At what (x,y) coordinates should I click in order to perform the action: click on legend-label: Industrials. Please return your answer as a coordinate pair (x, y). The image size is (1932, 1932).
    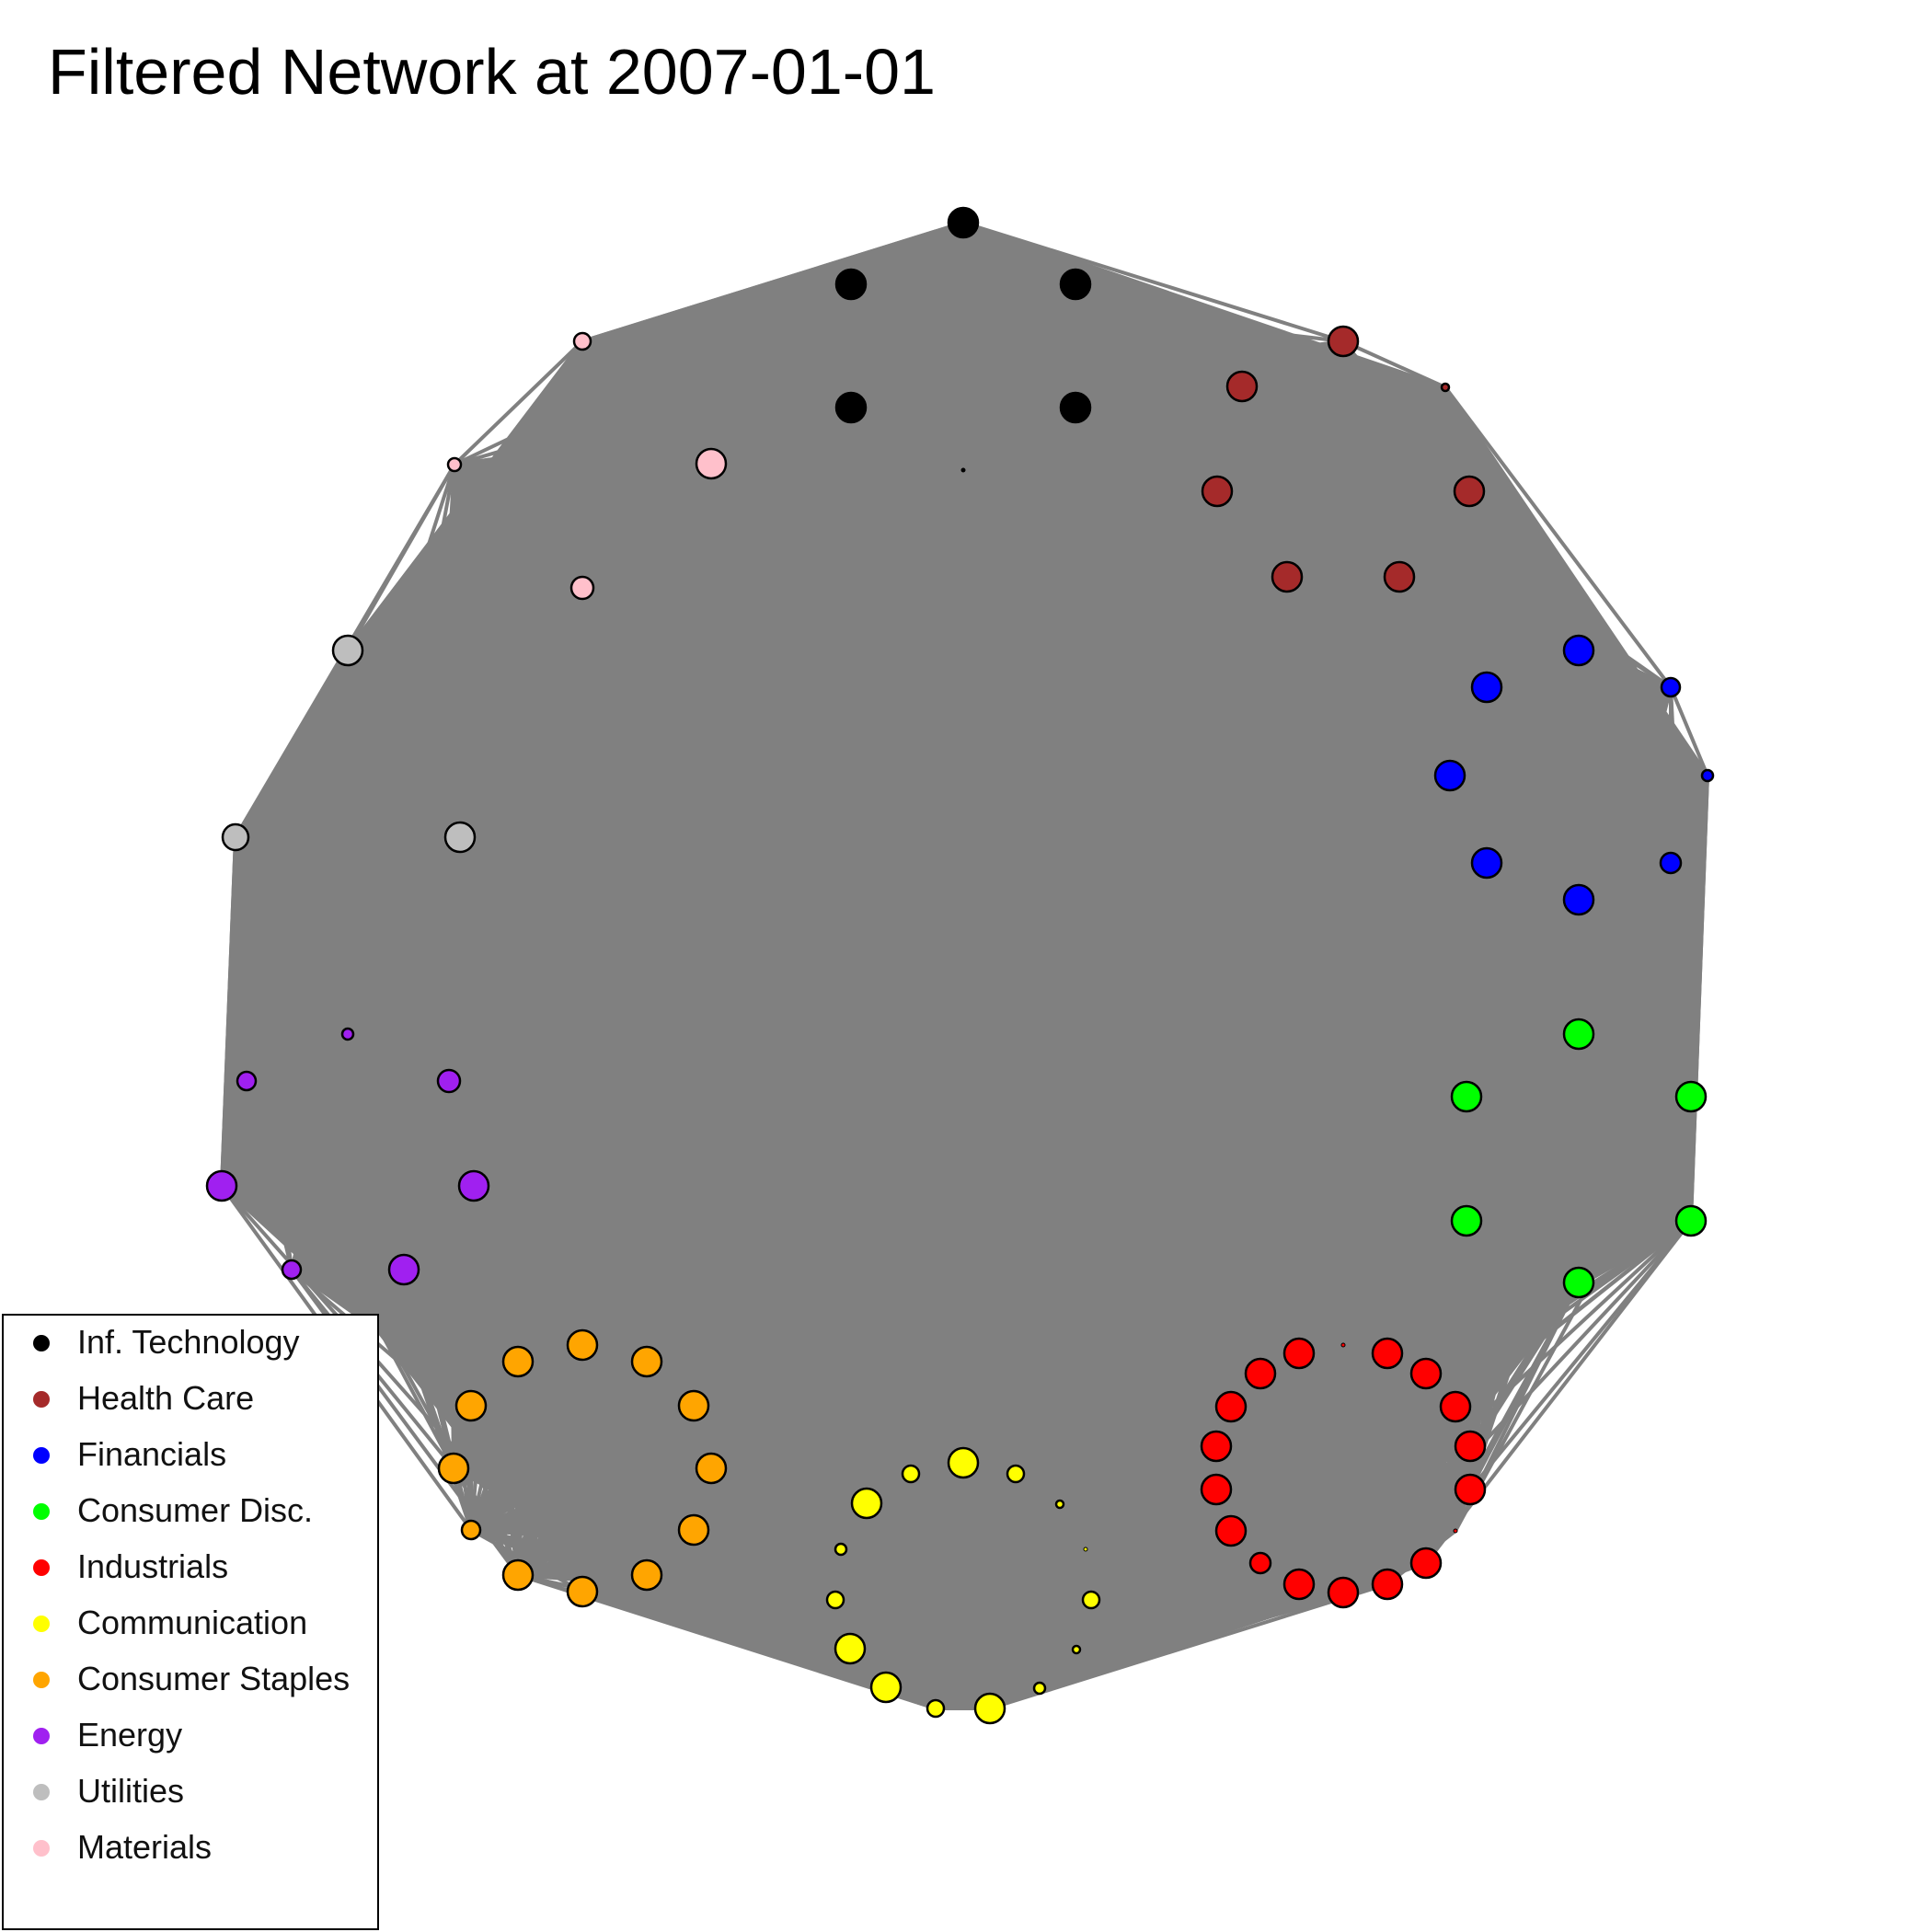
    Looking at the image, I should click on (153, 1566).